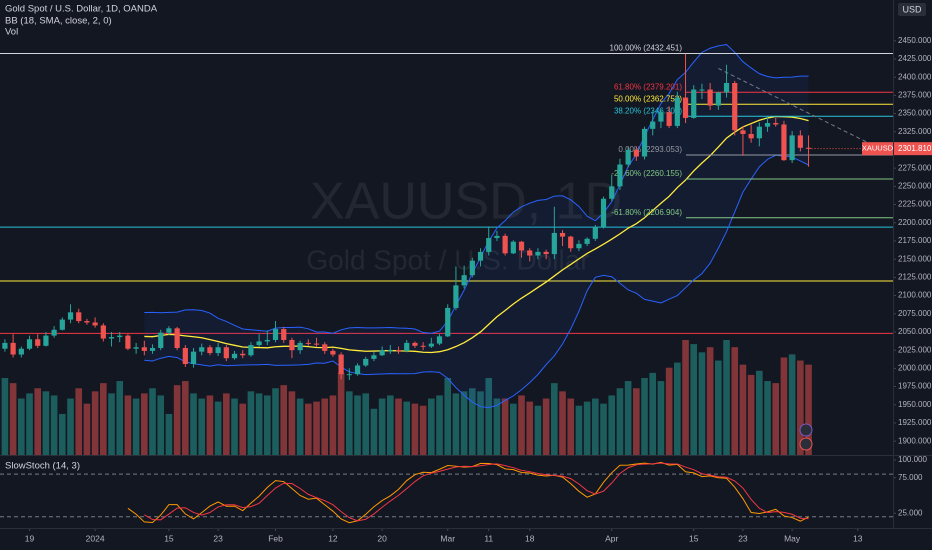 The image size is (932, 550). What do you see at coordinates (648, 86) in the screenshot?
I see `fib-label: 61.80% (2379.201)` at bounding box center [648, 86].